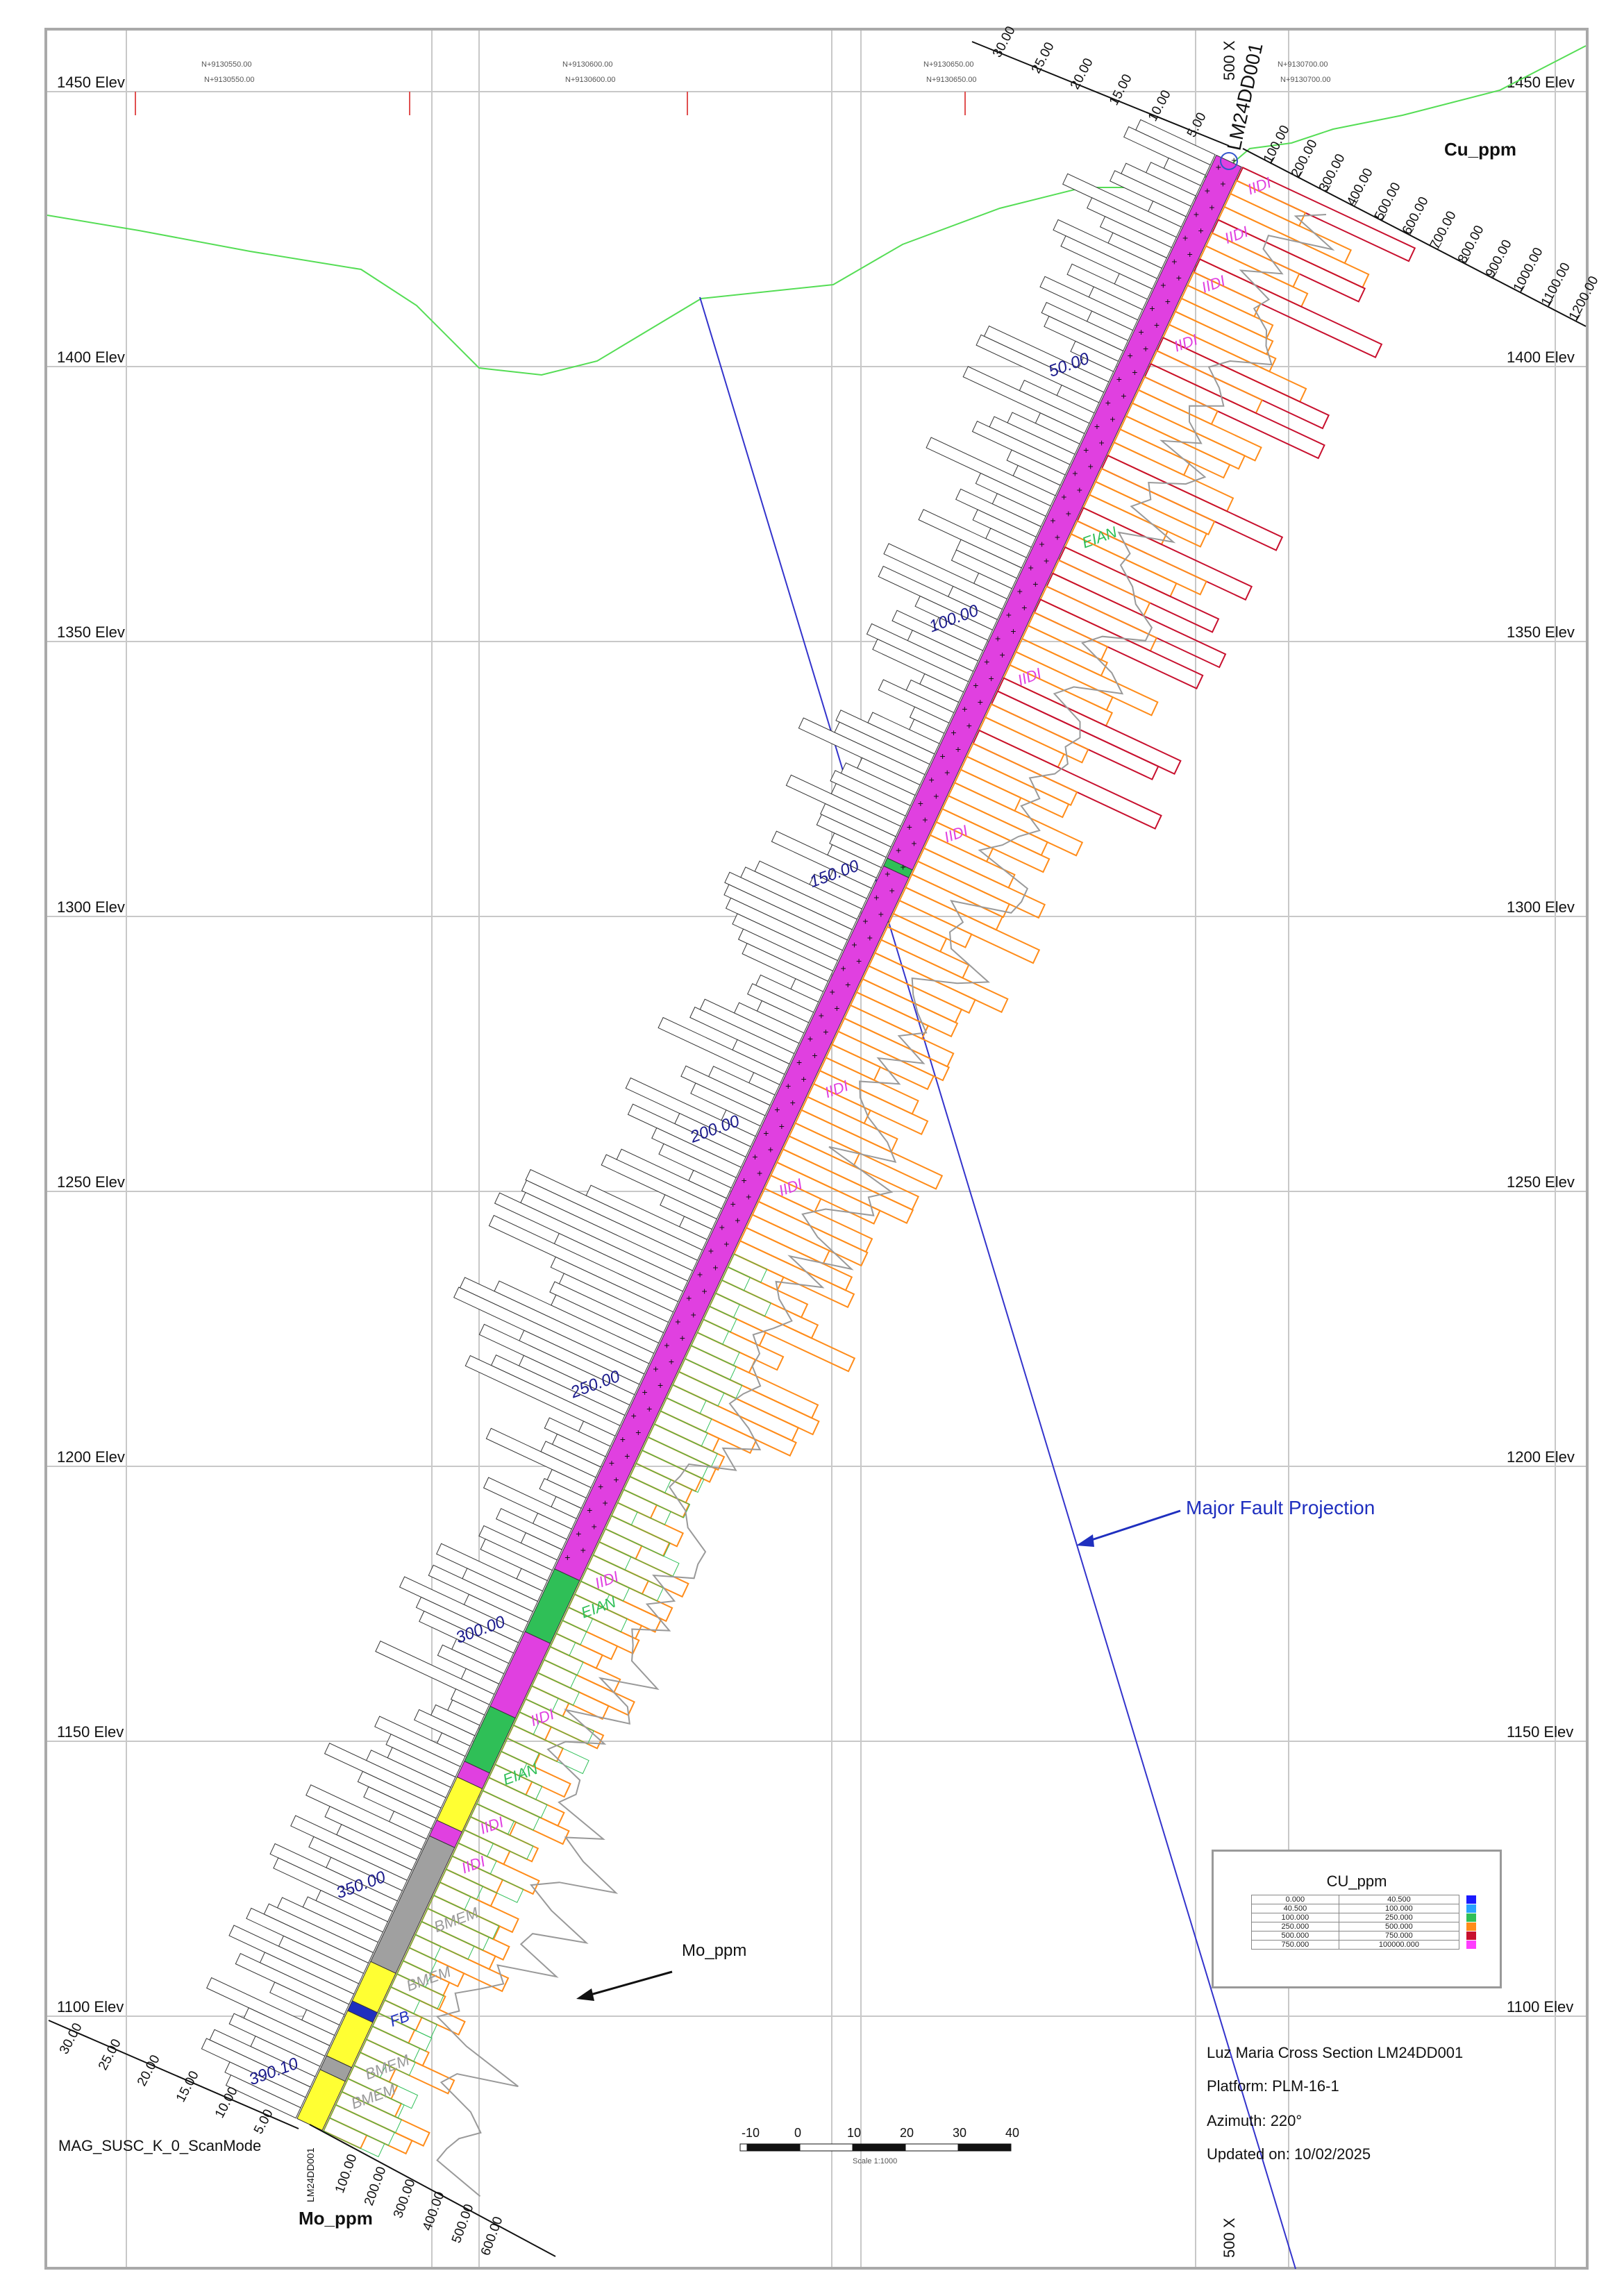 This screenshot has height=2296, width=1624. Describe the element at coordinates (1255, 2120) in the screenshot. I see `azimuth-label: Azimuth: 220°` at that location.